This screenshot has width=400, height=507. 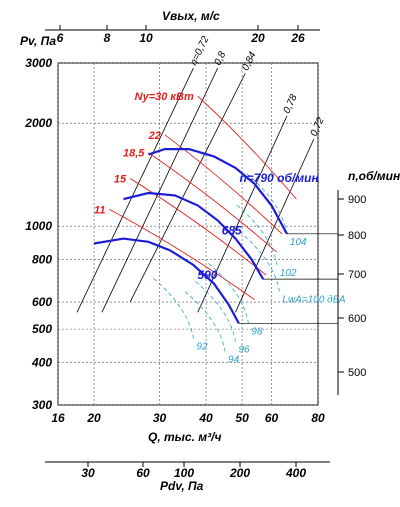 I want to click on y-right-tick-label: 900, so click(x=357, y=200).